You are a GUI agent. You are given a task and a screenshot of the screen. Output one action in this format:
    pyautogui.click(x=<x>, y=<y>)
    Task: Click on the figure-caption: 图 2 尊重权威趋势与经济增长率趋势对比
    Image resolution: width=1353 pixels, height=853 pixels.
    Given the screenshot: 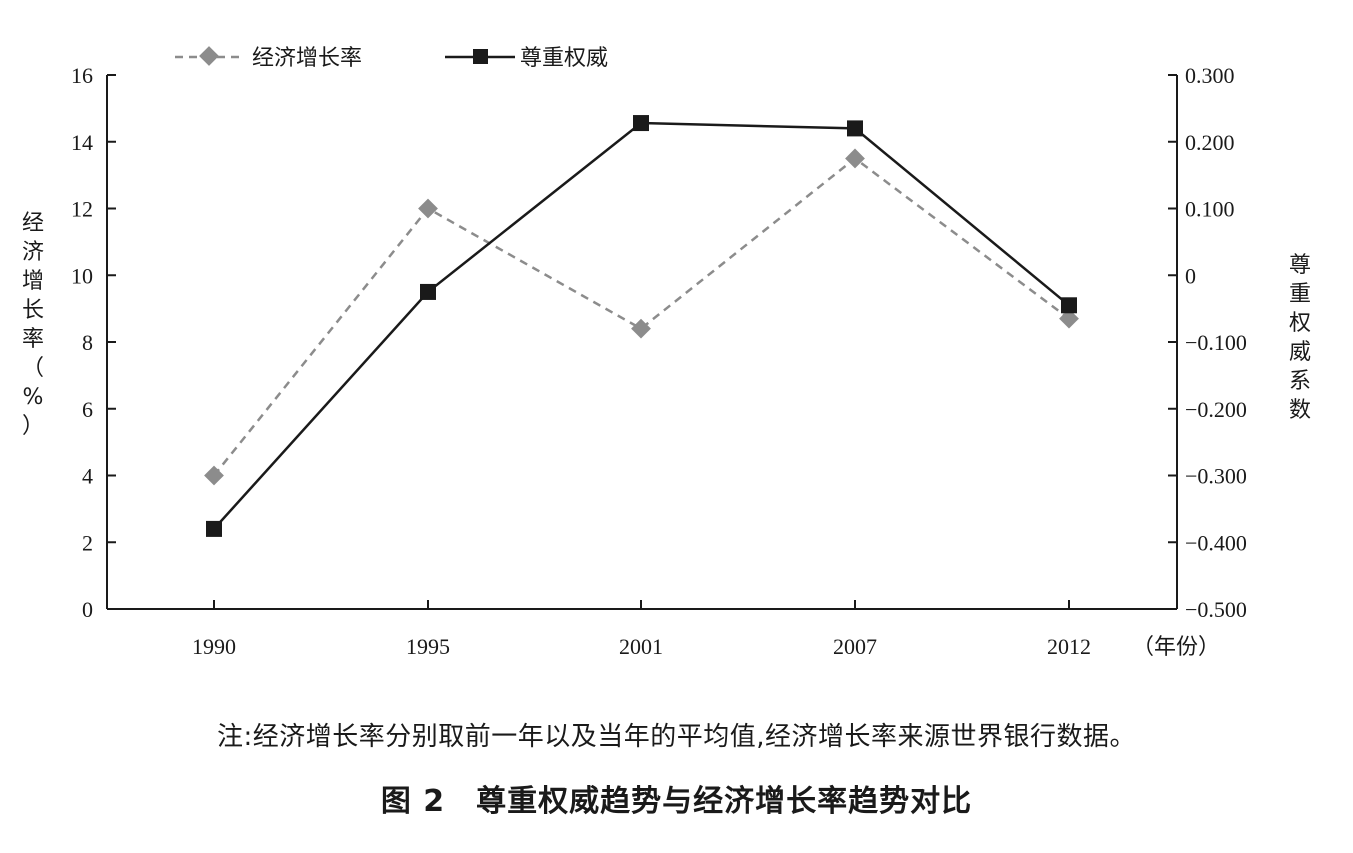 What is the action you would take?
    pyautogui.click(x=676, y=801)
    